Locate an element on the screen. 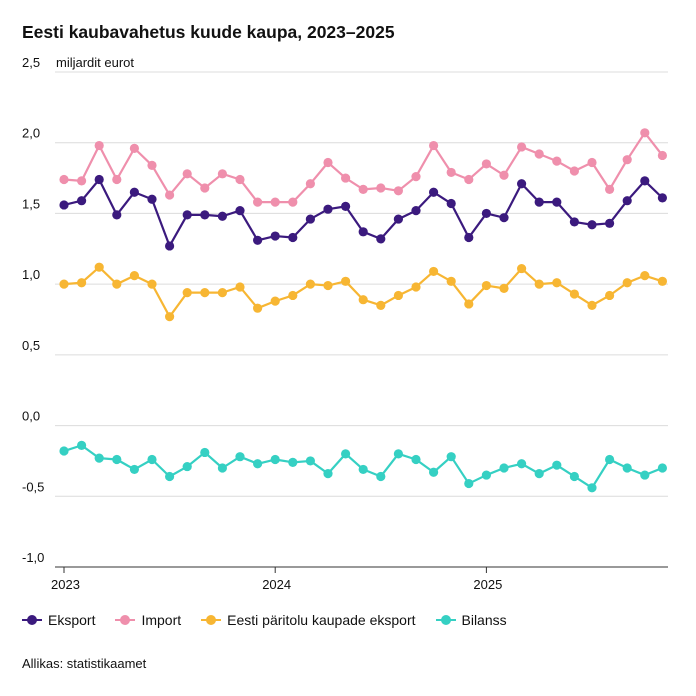 This screenshot has width=696, height=696. y-tick-label: -1,0 is located at coordinates (33, 557).